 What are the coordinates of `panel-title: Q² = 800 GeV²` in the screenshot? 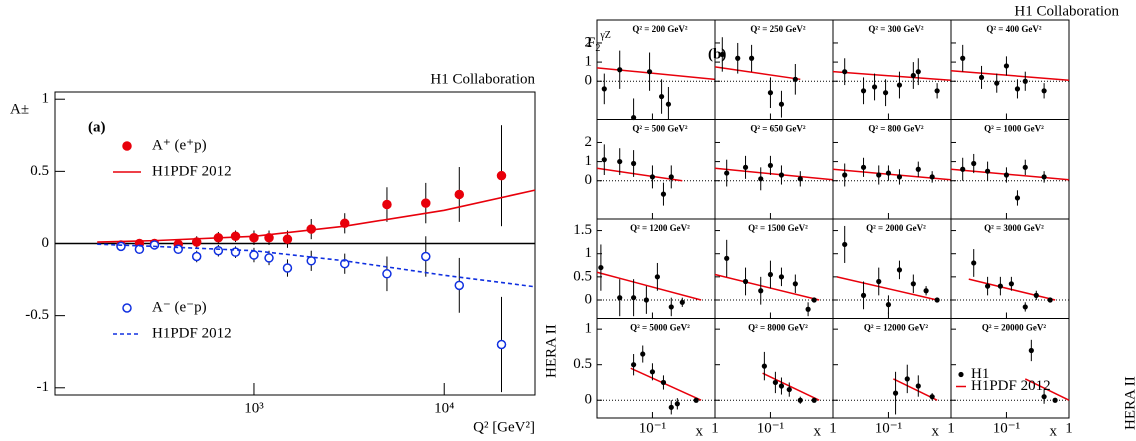 It's located at (896, 129).